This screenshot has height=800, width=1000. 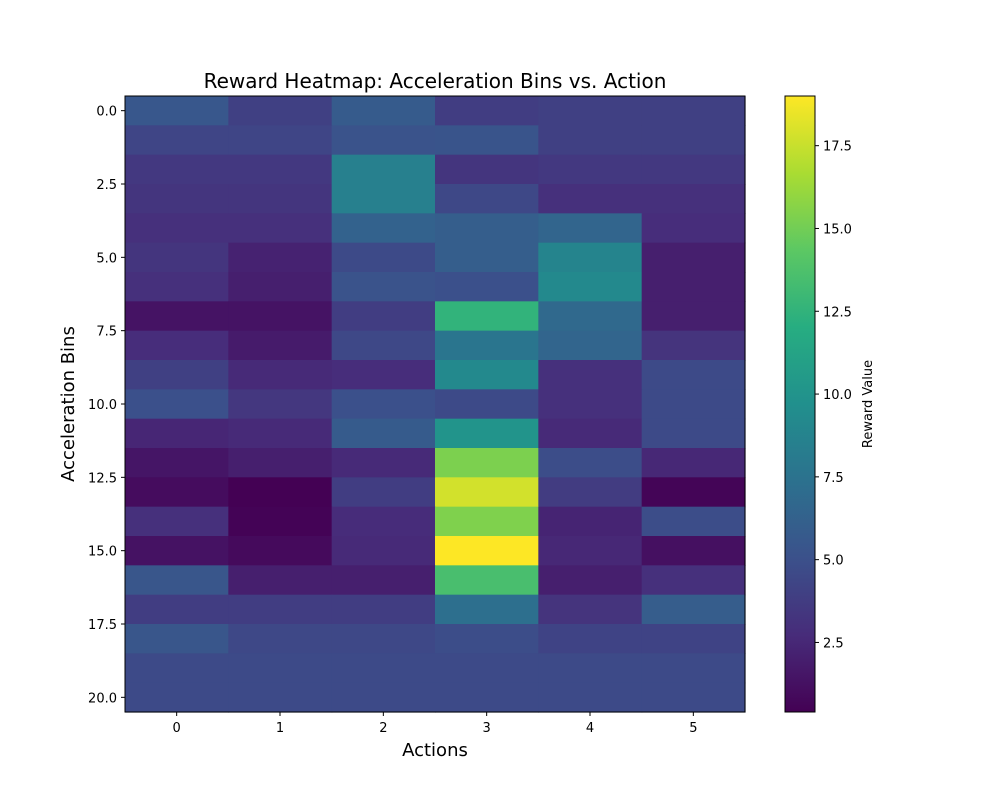 I want to click on y-tick-label: 5.0, so click(x=106, y=258).